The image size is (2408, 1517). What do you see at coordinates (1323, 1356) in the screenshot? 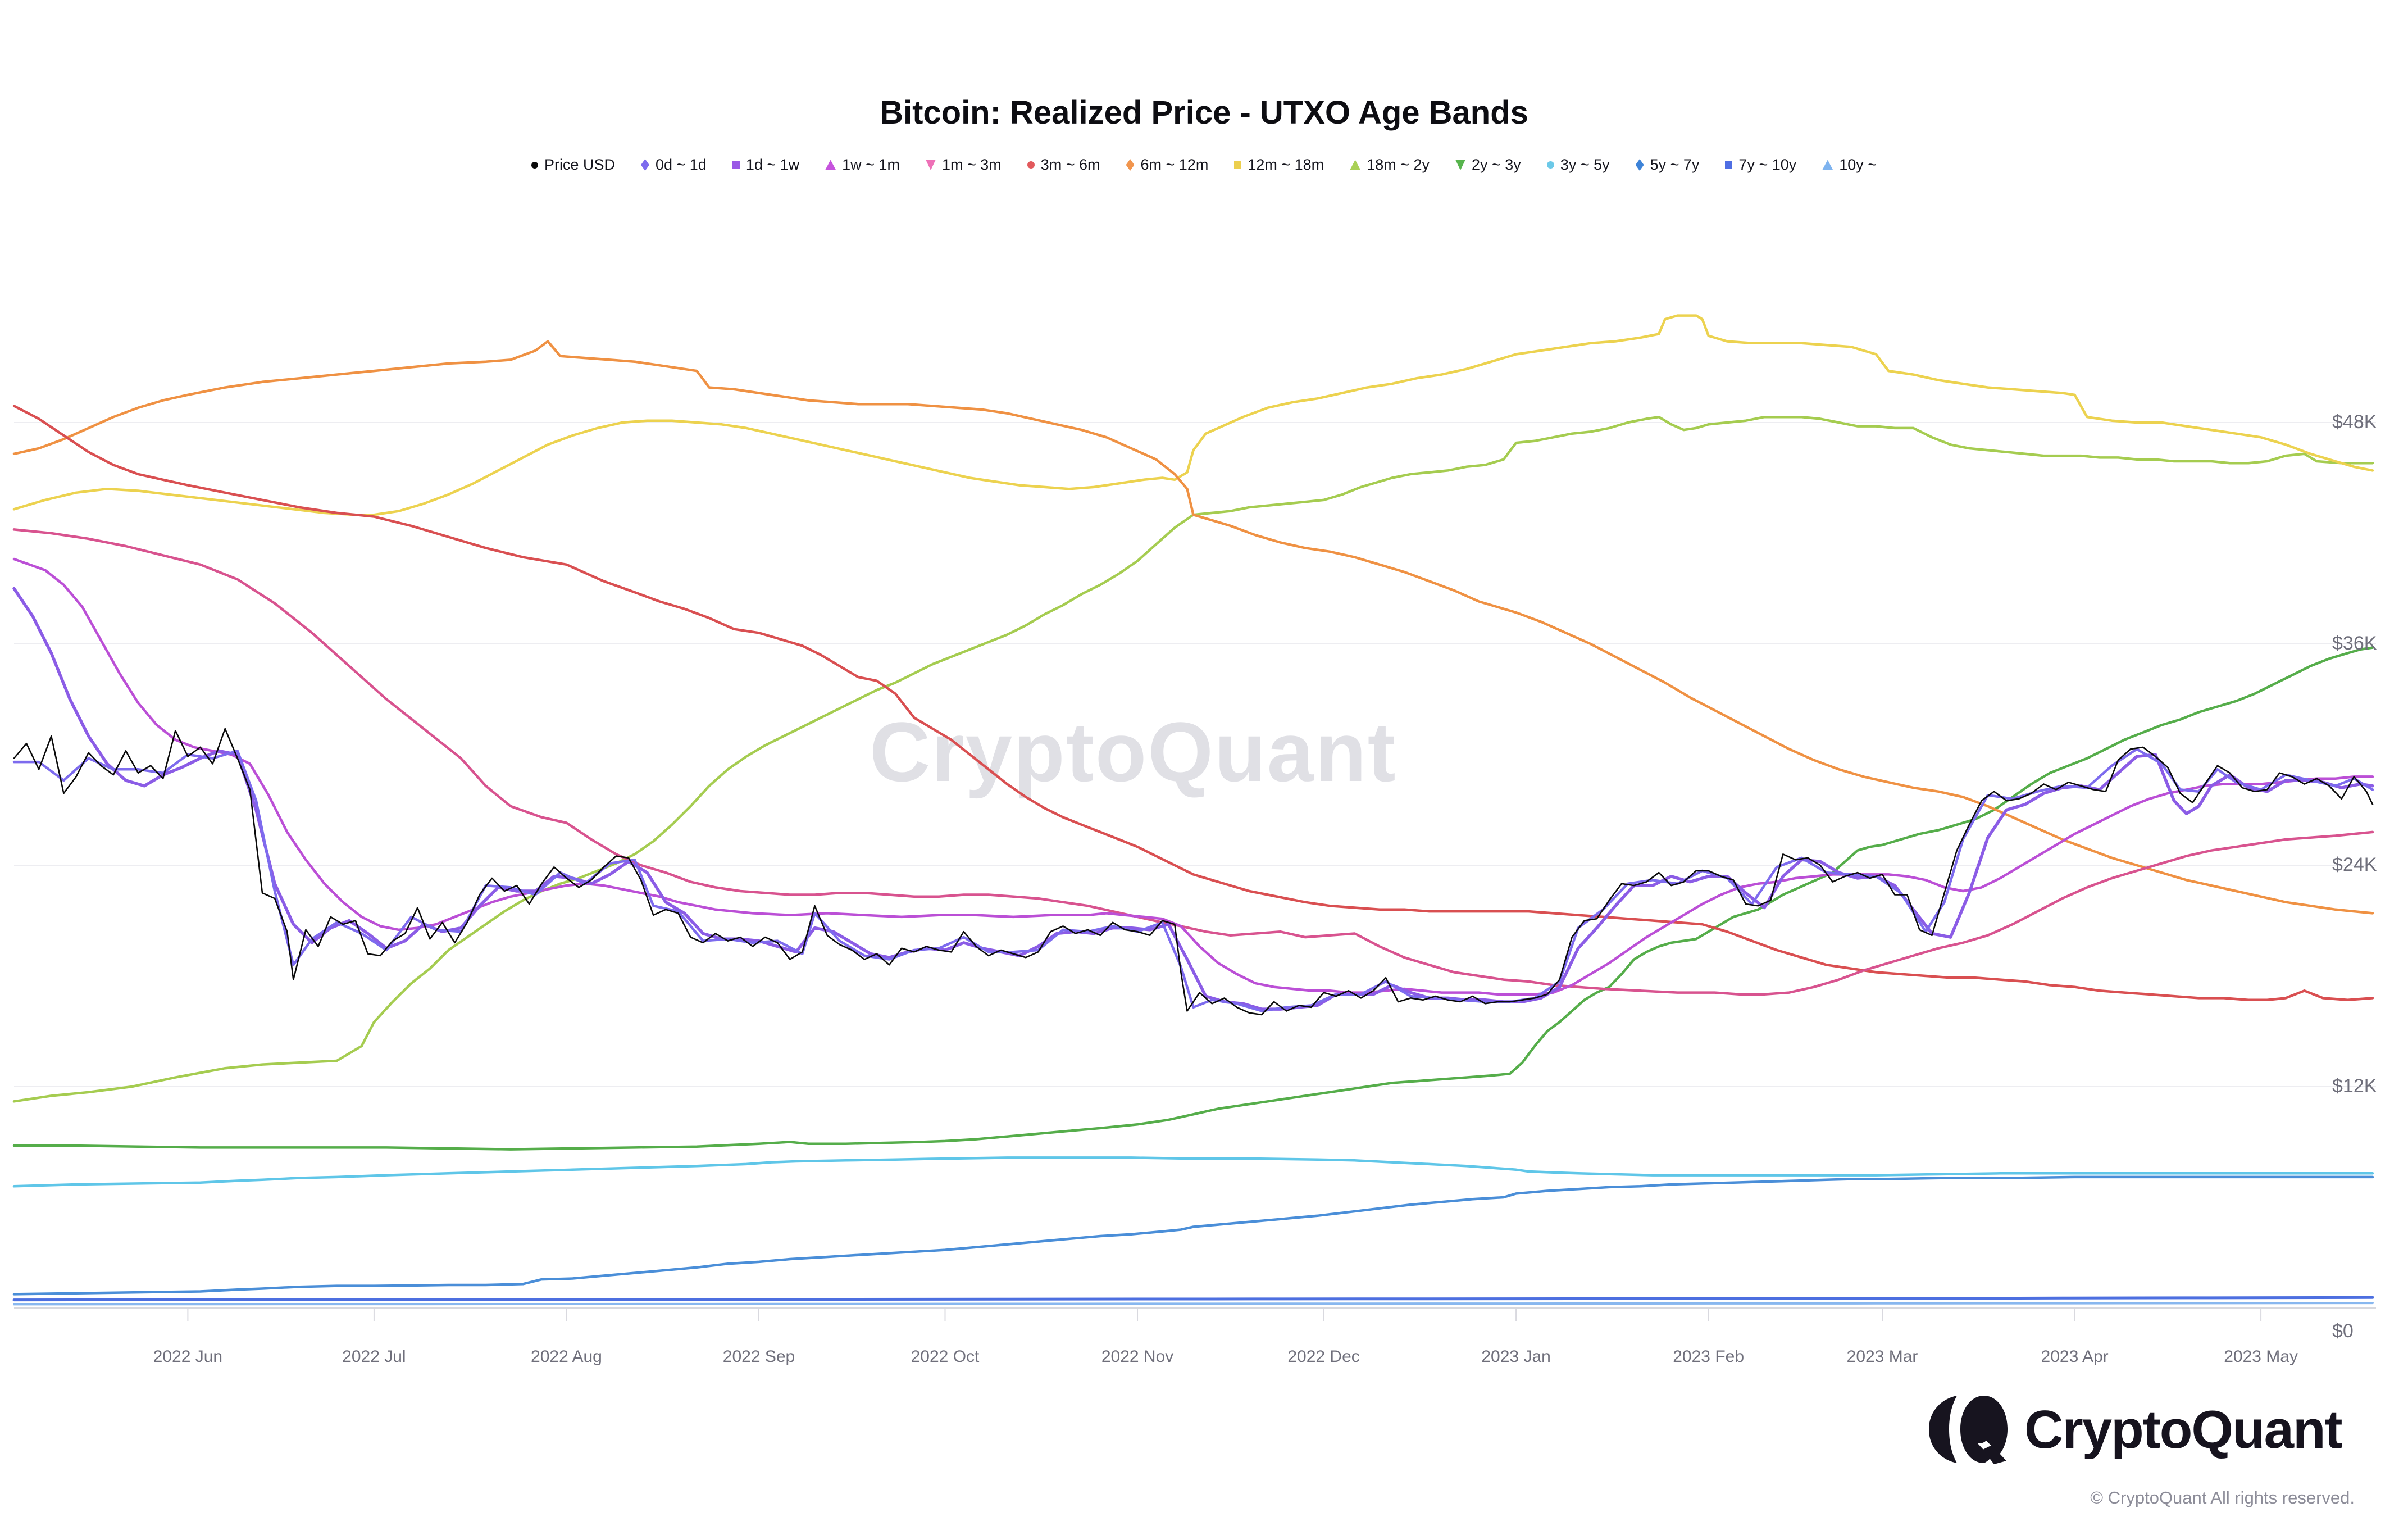
I see `x-axis-label: 2022 Dec` at bounding box center [1323, 1356].